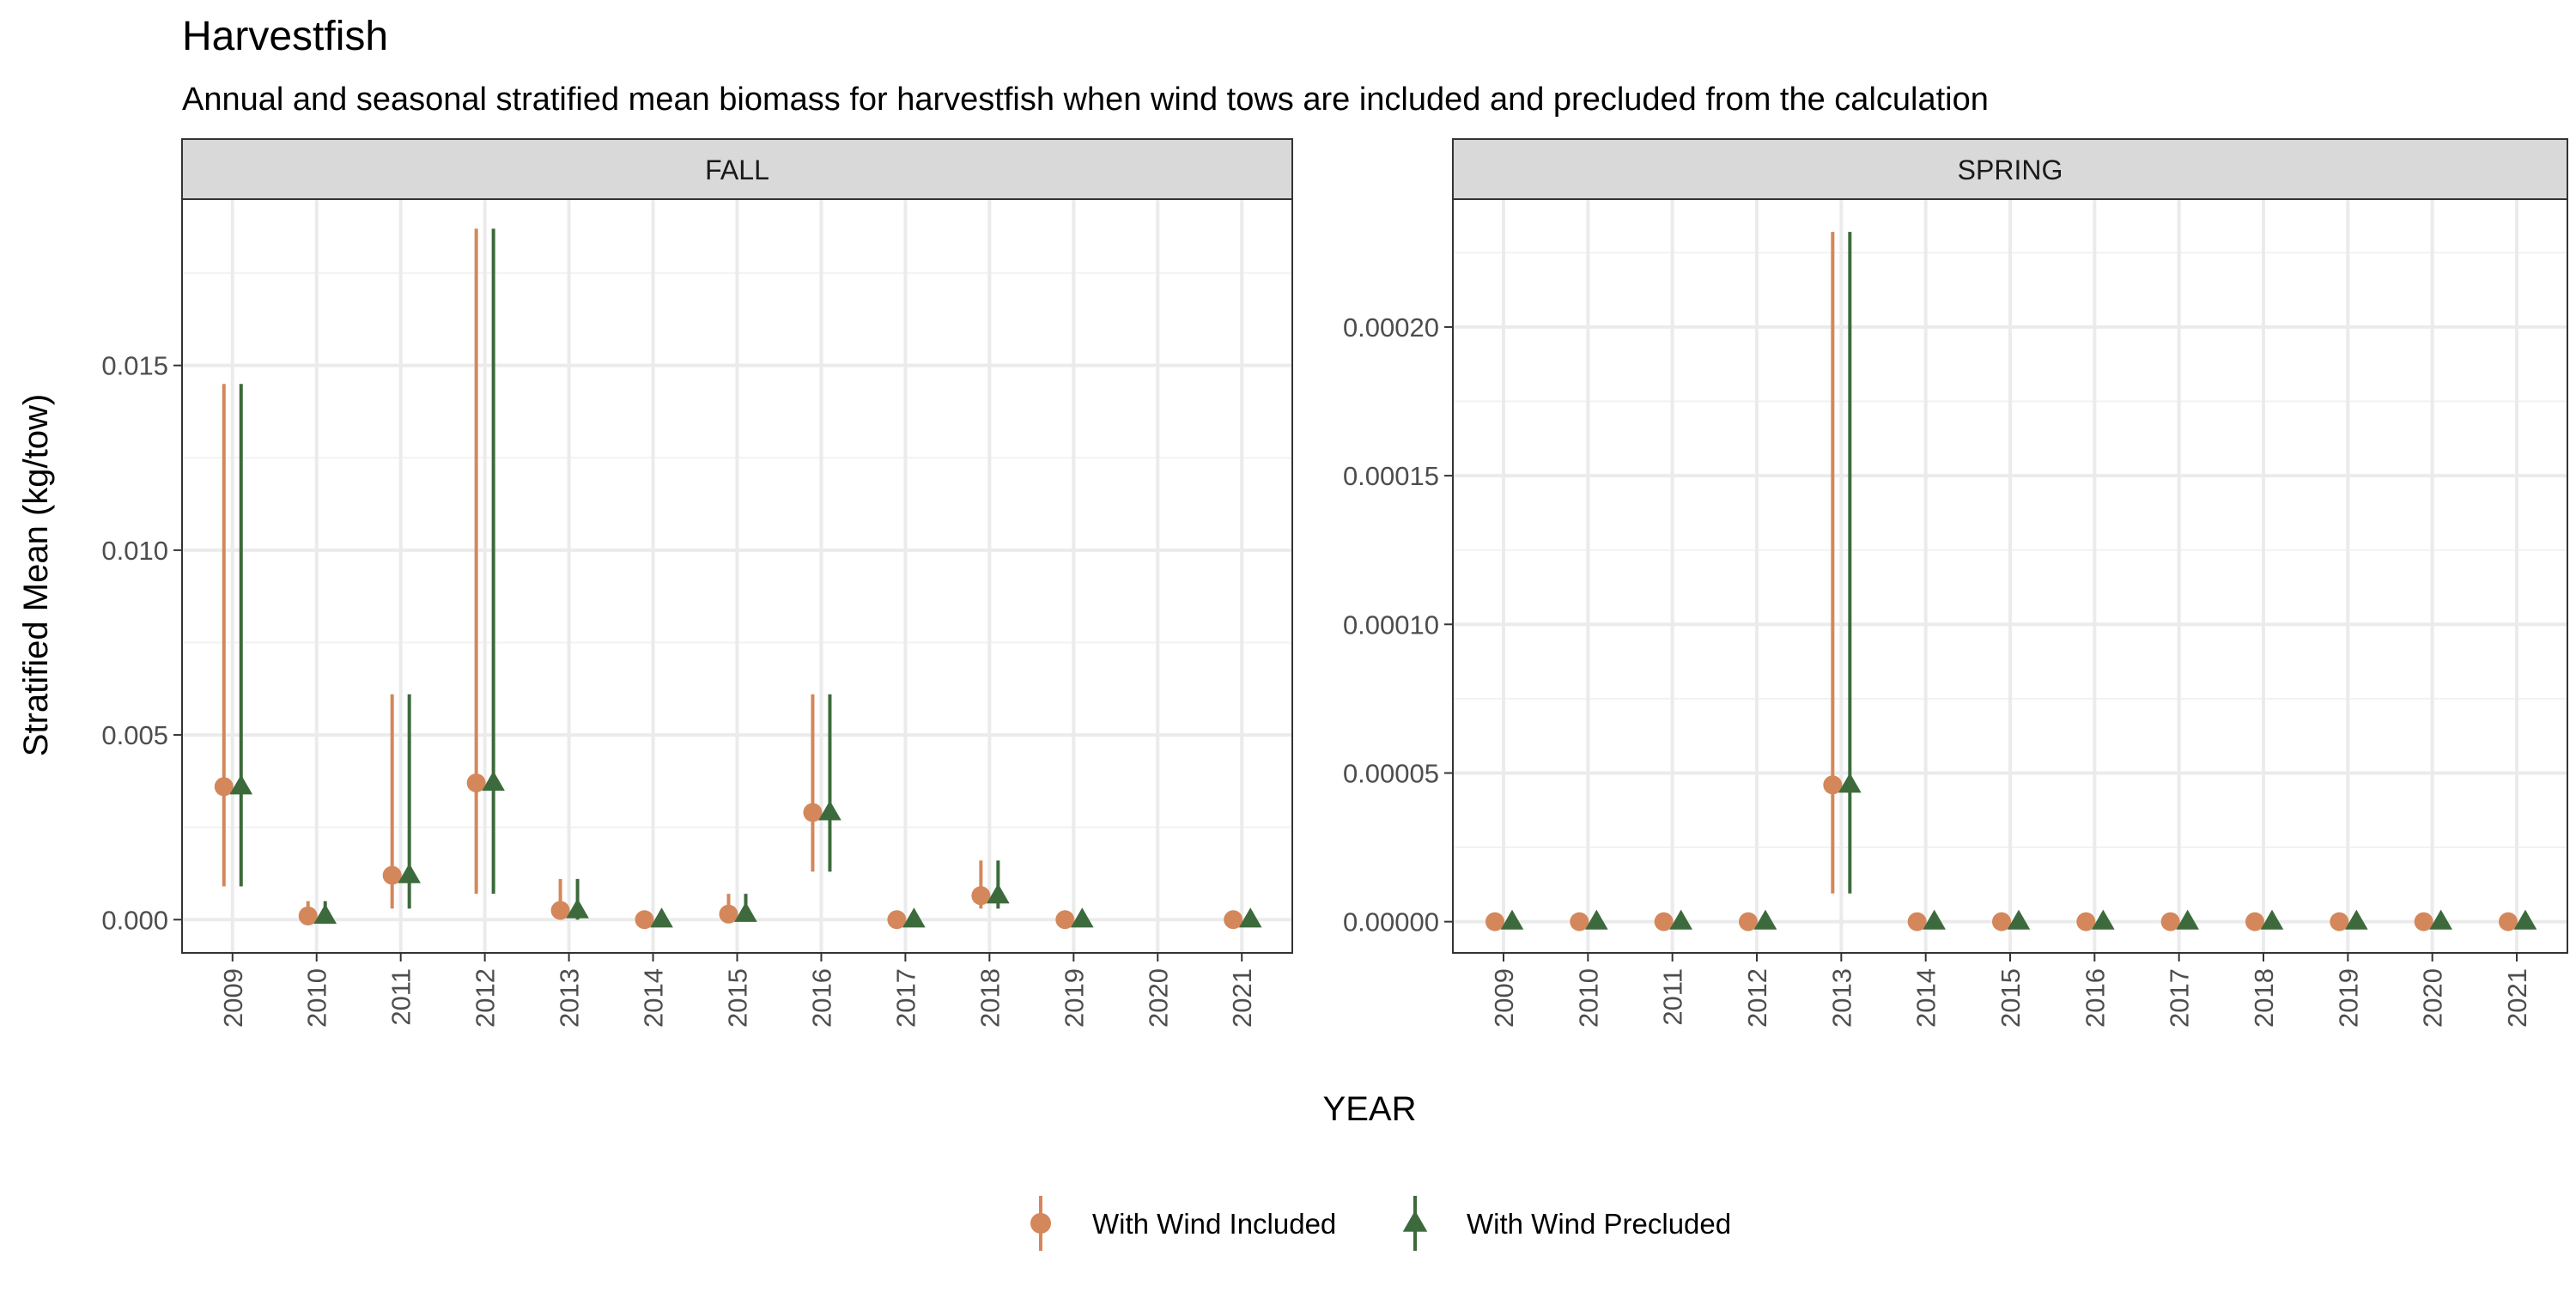  Describe the element at coordinates (1391, 327) in the screenshot. I see `y-tick-label: 0.00020` at that location.